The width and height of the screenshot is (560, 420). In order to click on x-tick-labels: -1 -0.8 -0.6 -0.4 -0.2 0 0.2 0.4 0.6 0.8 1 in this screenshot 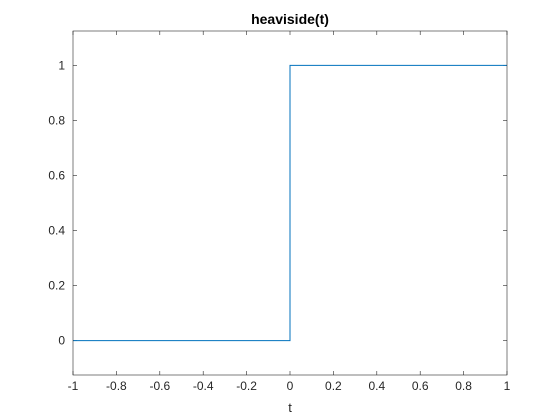, I will do `click(289, 386)`.